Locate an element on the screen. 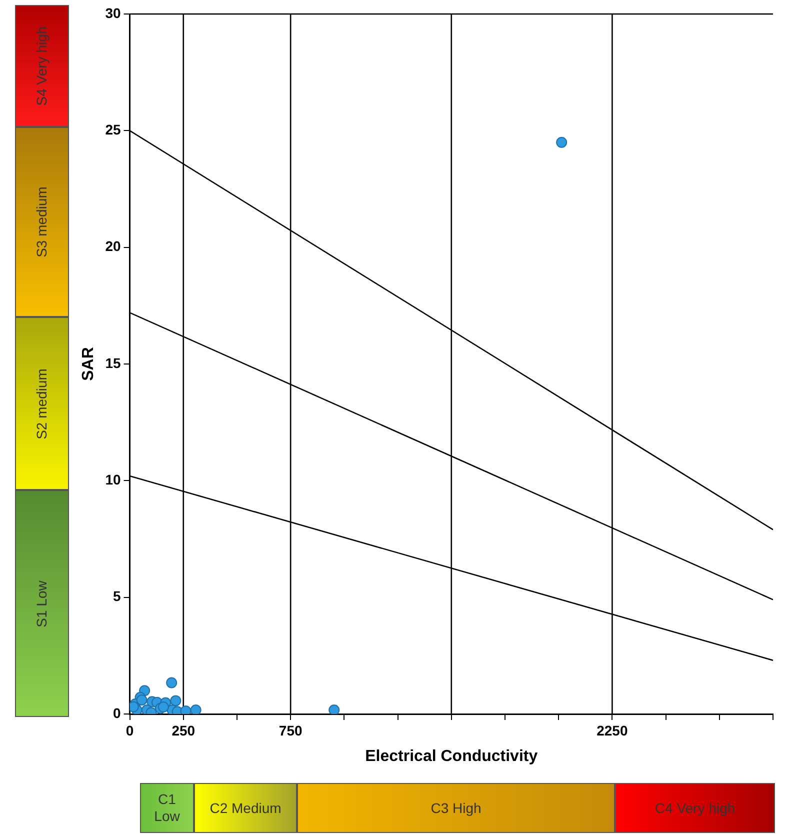  x-tick-label: 250 is located at coordinates (184, 730).